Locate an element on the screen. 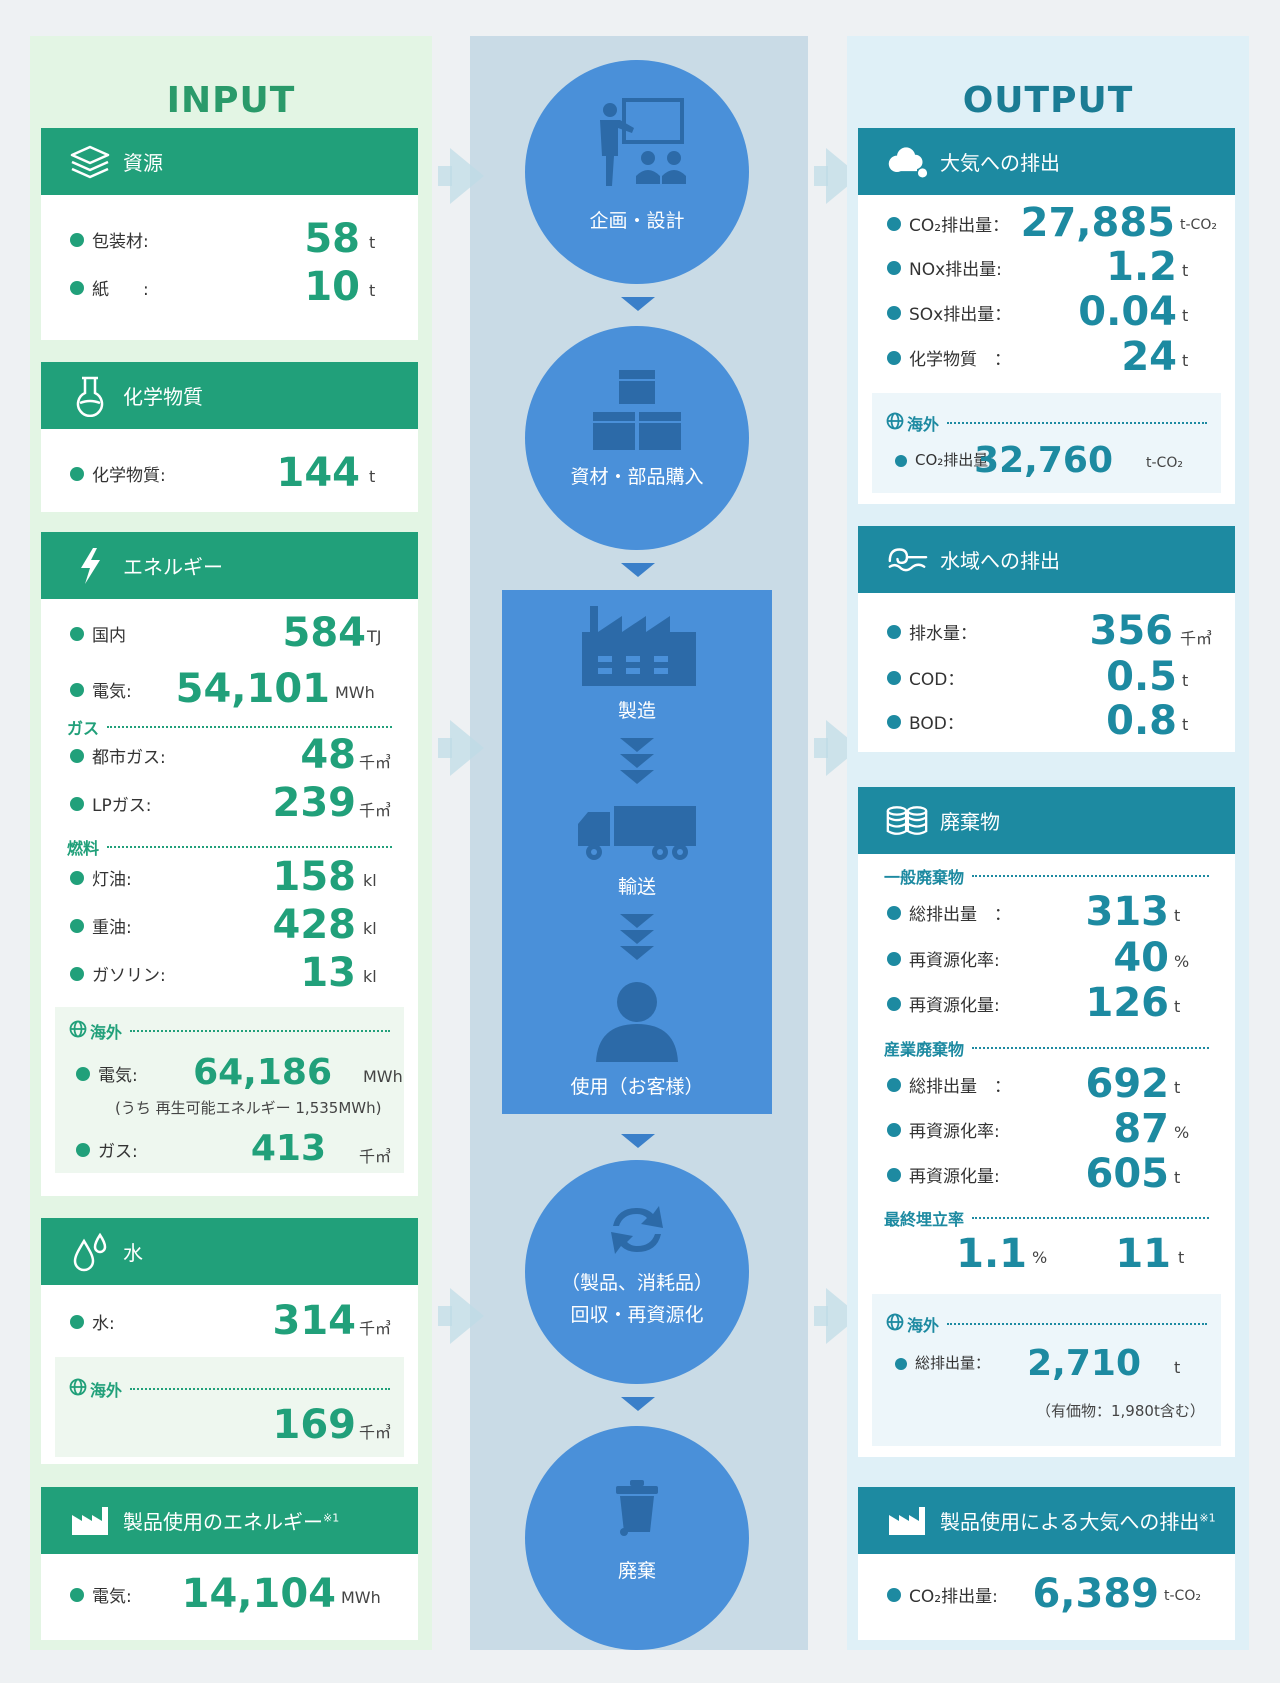 Image resolution: width=1280 pixels, height=1683 pixels. transport-label: 輸送 is located at coordinates (636, 887).